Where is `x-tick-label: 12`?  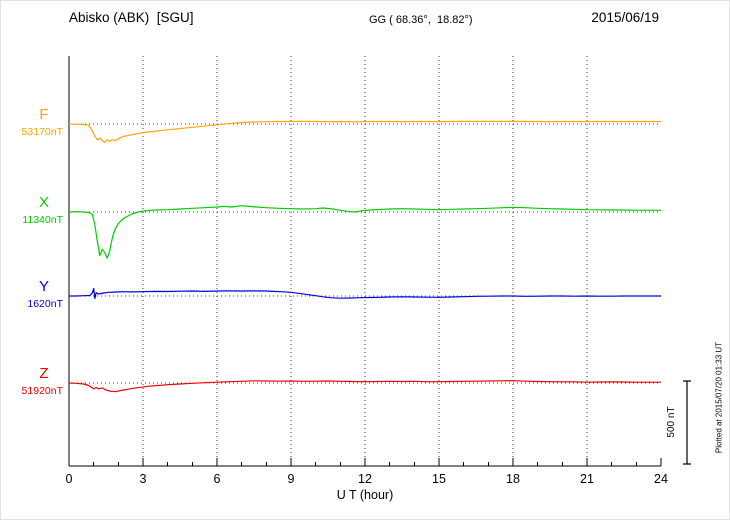
x-tick-label: 12 is located at coordinates (365, 479).